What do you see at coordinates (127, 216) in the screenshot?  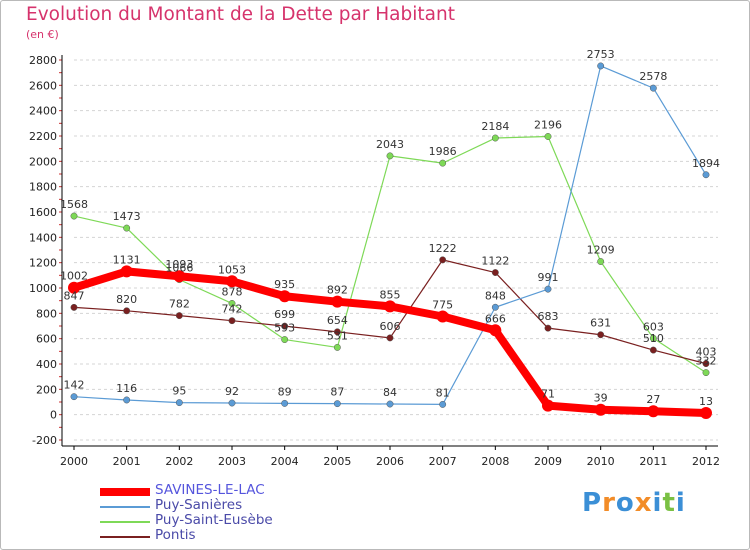 I see `data-label: 1473` at bounding box center [127, 216].